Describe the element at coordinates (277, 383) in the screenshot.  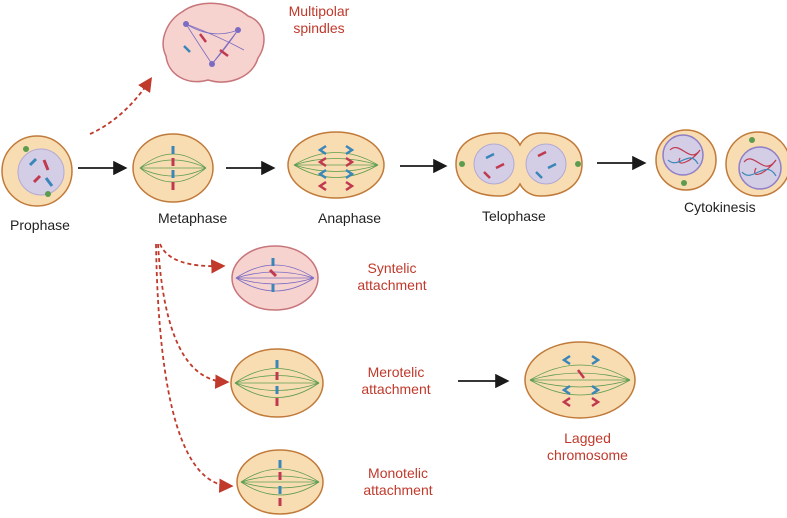
I see `merotelic-cell` at that location.